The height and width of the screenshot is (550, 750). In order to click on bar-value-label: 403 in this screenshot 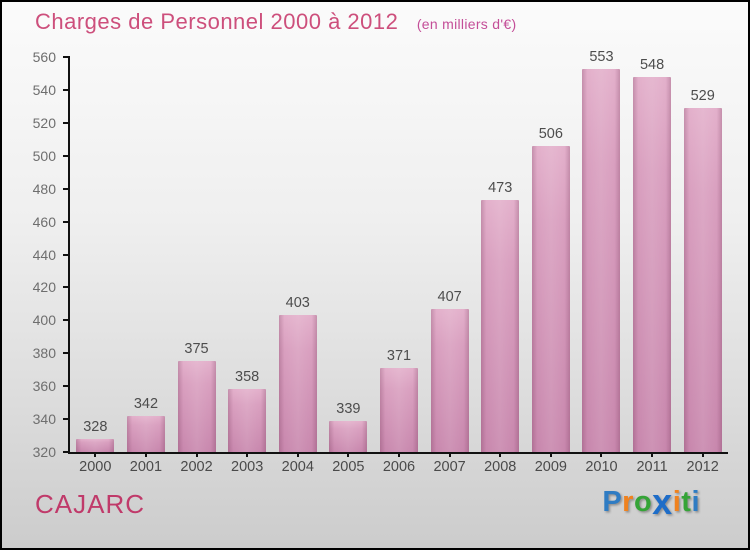, I will do `click(297, 303)`.